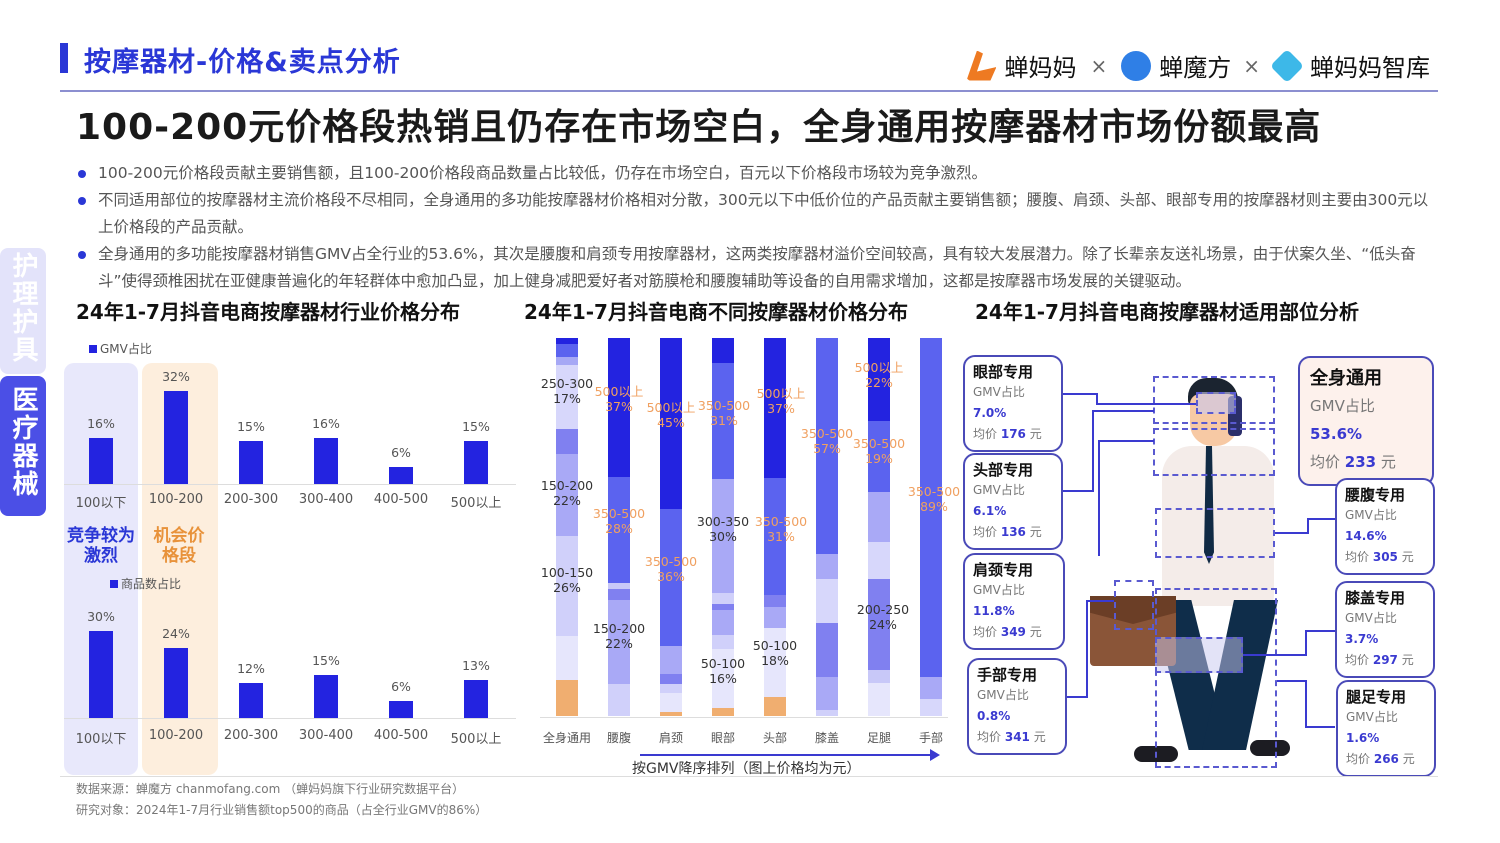  I want to click on chanmama-logo-icon, so click(981, 65).